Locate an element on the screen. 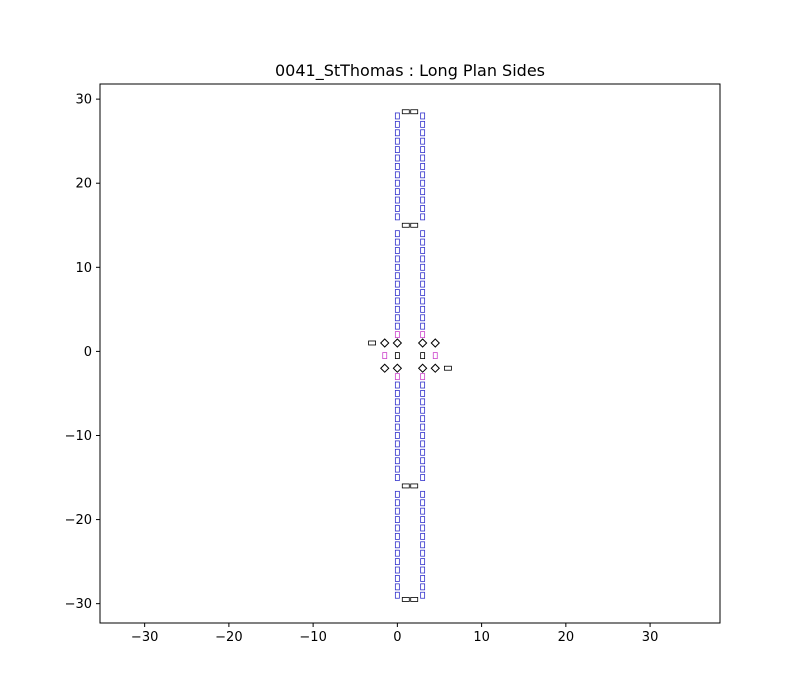 The width and height of the screenshot is (800, 700). x-tick-label: −10 is located at coordinates (312, 637).